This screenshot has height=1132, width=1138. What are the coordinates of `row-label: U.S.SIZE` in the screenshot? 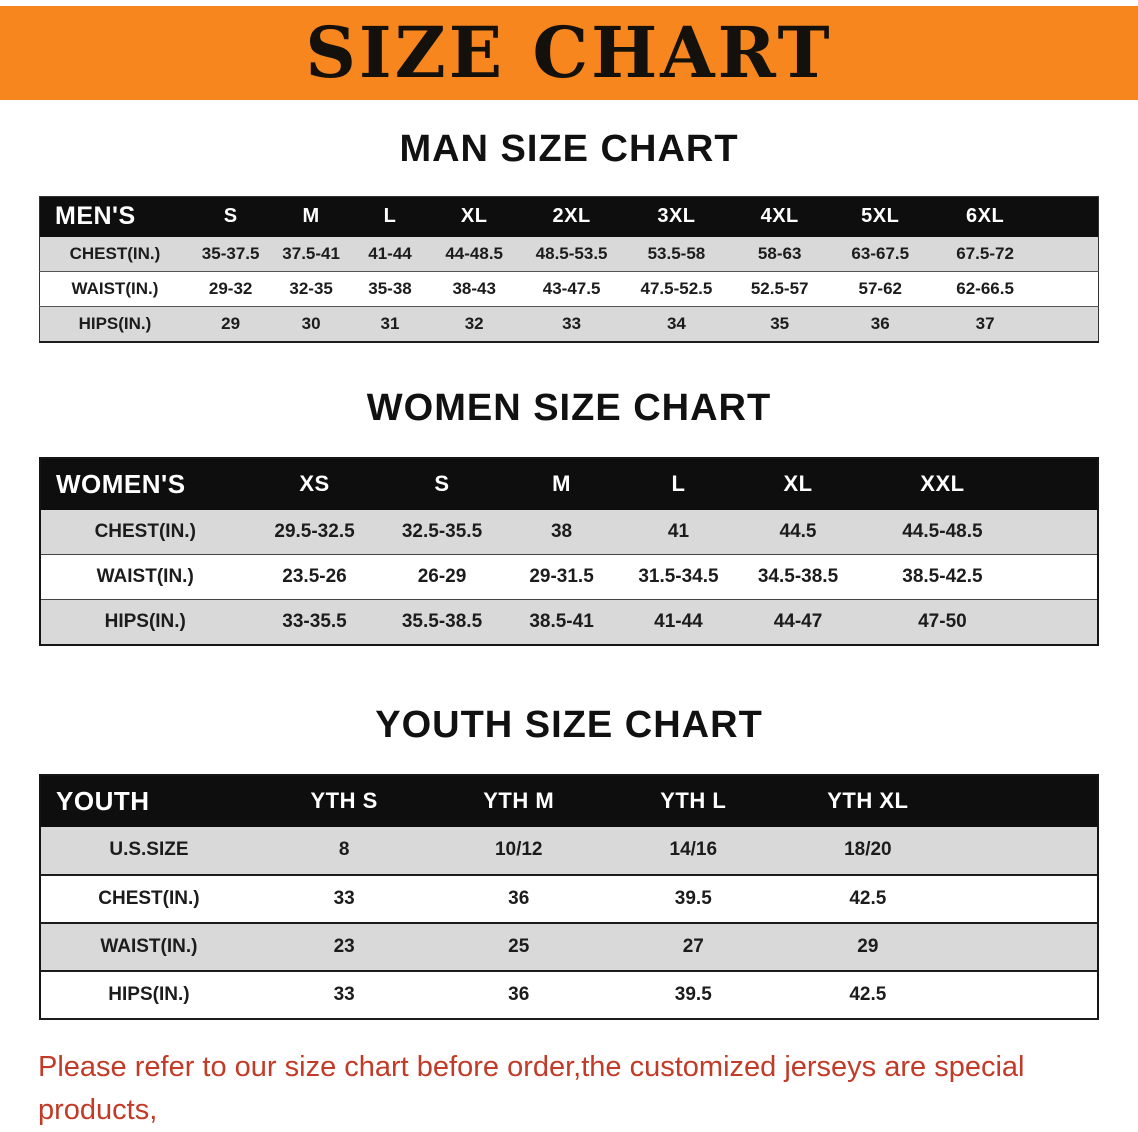 It's located at (148, 850).